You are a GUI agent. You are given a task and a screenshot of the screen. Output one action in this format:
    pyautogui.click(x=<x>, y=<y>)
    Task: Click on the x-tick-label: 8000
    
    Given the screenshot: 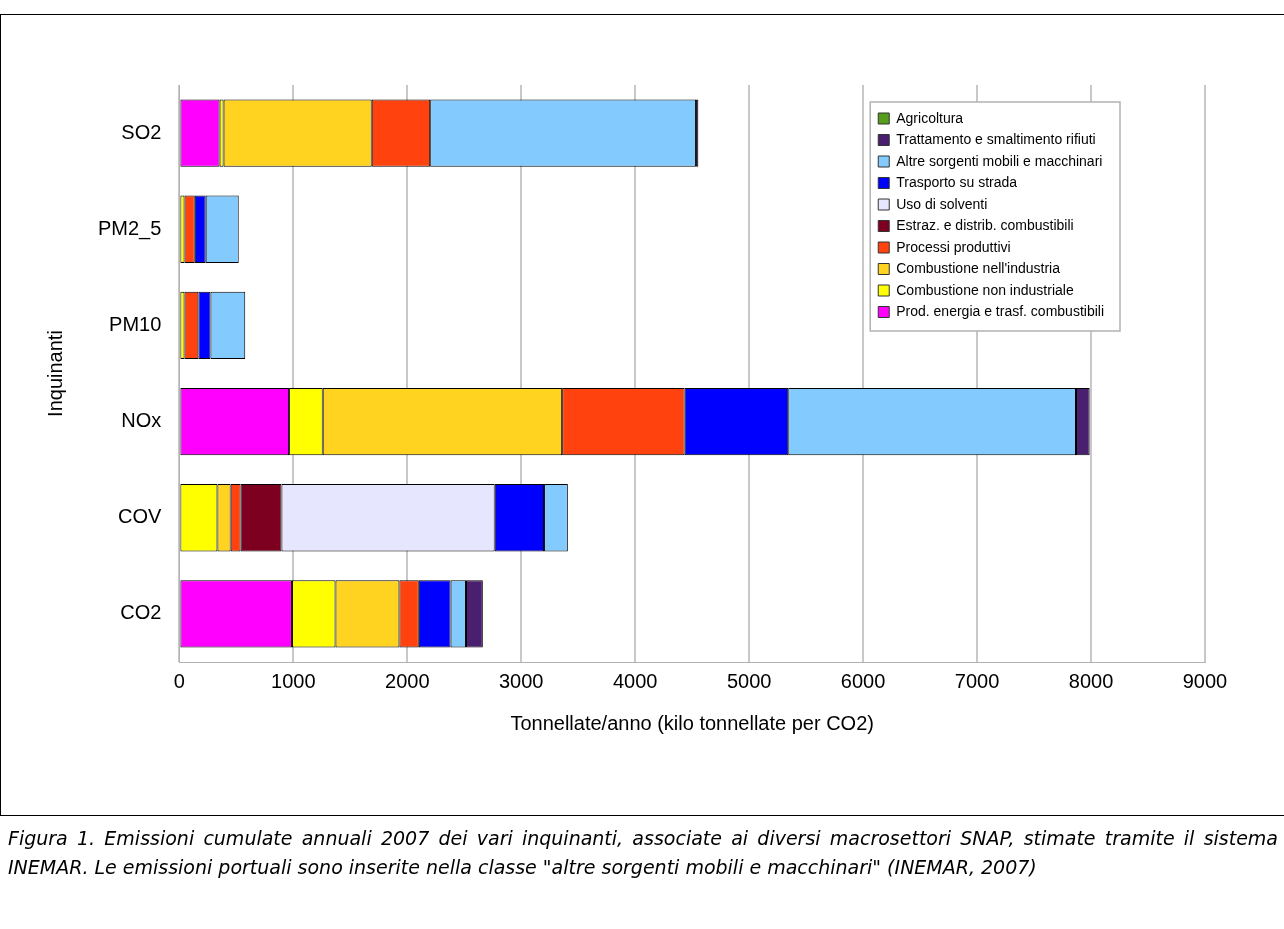 What is the action you would take?
    pyautogui.click(x=1091, y=680)
    